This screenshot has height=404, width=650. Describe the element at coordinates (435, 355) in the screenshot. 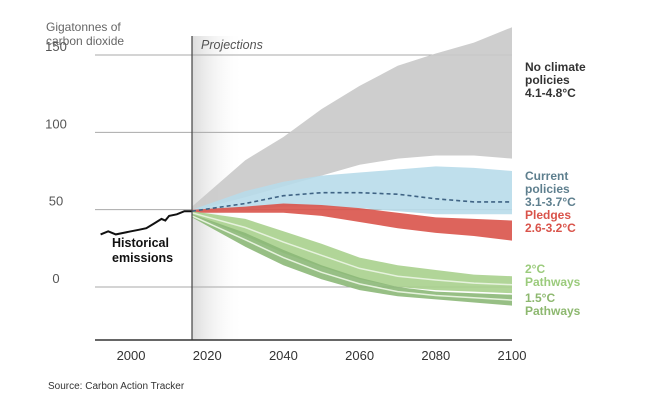

I see `x-tick-2080: 2080` at that location.